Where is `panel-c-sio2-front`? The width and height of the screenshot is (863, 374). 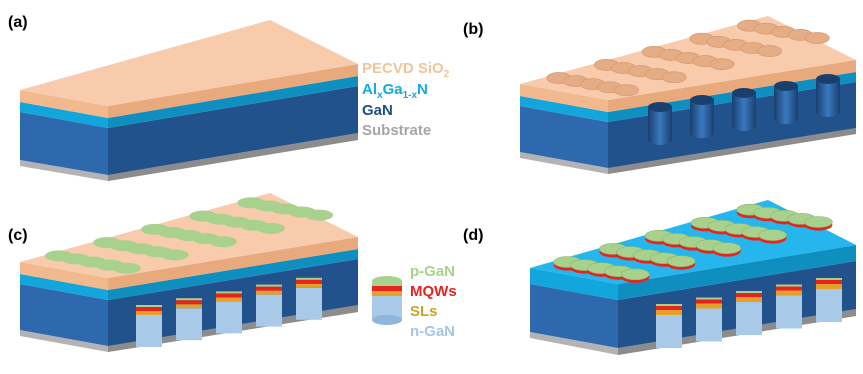
panel-c-sio2-front is located at coordinates (64, 276).